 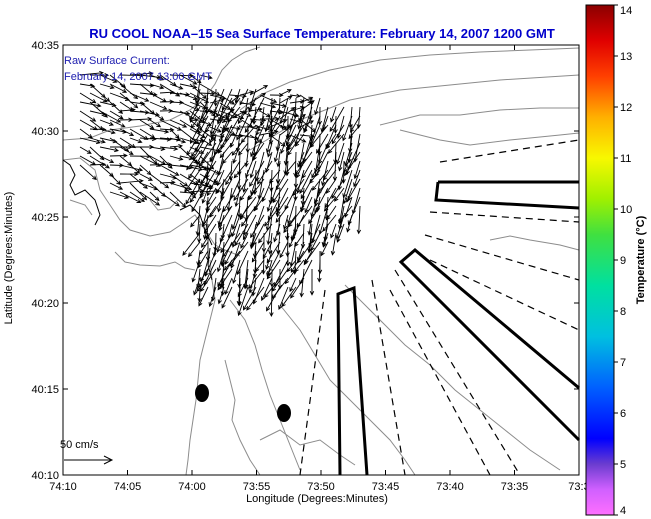 I want to click on annotation-line-1: Raw Surface Current:, so click(x=117, y=61).